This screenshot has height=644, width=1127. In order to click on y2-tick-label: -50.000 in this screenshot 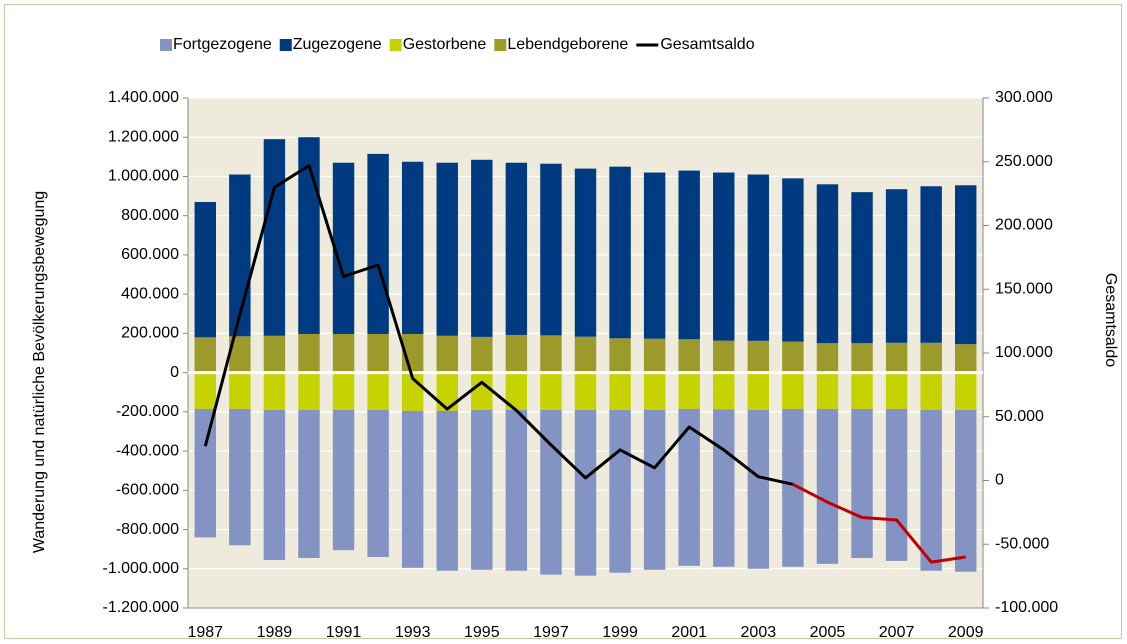, I will do `click(1022, 543)`.